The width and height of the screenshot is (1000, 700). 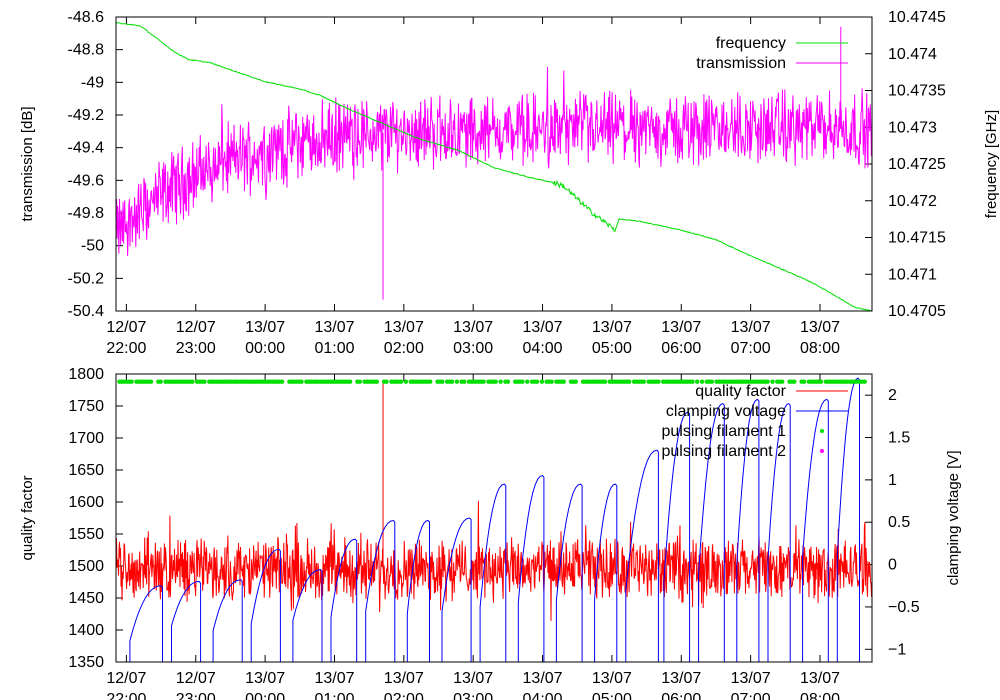 What do you see at coordinates (86, 115) in the screenshot?
I see `y-tick-label: -49.2` at bounding box center [86, 115].